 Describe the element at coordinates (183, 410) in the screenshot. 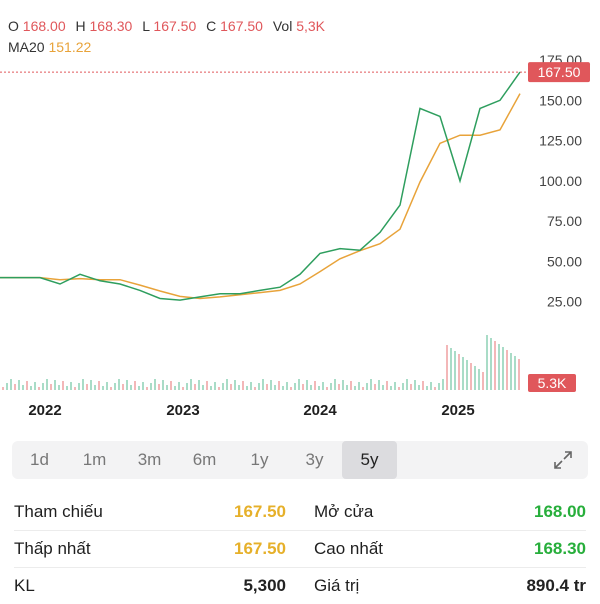

I see `x-tick-2023: 2023` at that location.